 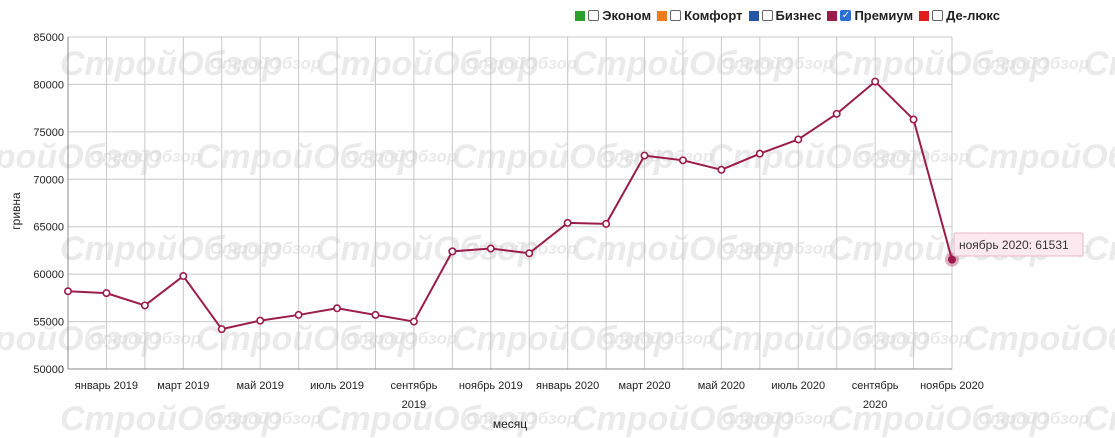 I want to click on x-tick-label: март 2019, so click(x=183, y=386).